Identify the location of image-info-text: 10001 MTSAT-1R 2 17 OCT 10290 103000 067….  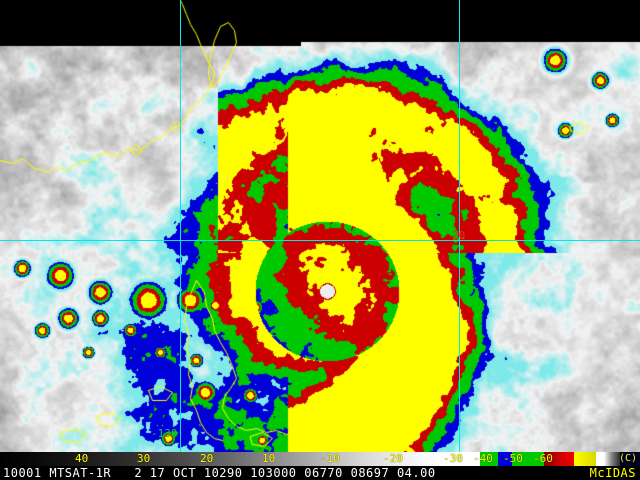
(219, 473).